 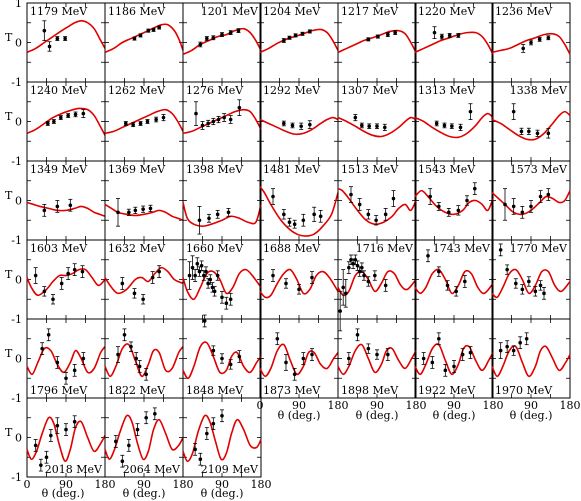 What do you see at coordinates (299, 42) in the screenshot?
I see `panel-1204-mev: 1204 MeV` at bounding box center [299, 42].